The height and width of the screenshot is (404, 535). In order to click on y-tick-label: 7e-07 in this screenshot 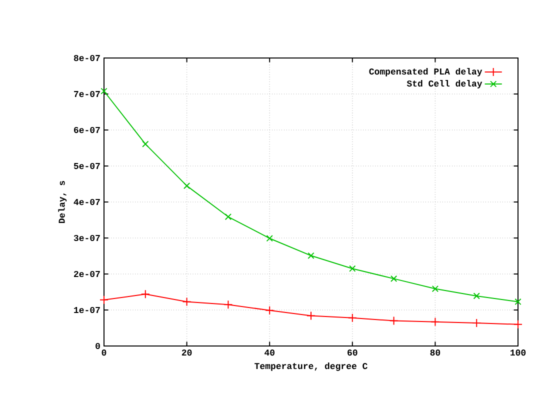, I will do `click(87, 94)`.